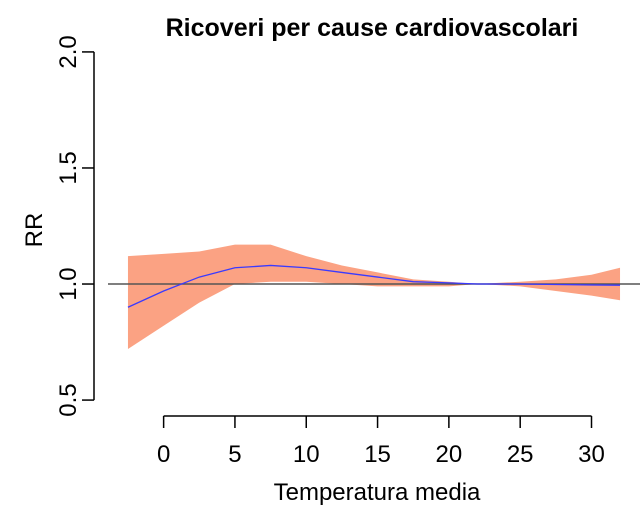 This screenshot has width=643, height=510. I want to click on line, so click(374, 286).